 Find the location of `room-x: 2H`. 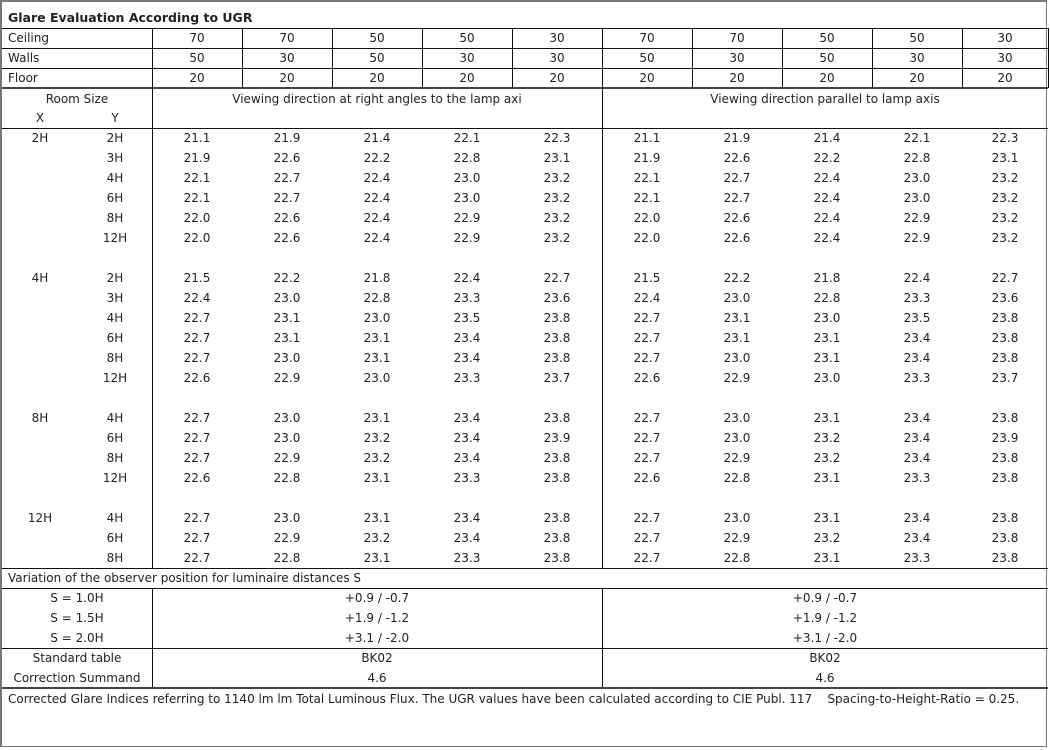

room-x: 2H is located at coordinates (40, 138).